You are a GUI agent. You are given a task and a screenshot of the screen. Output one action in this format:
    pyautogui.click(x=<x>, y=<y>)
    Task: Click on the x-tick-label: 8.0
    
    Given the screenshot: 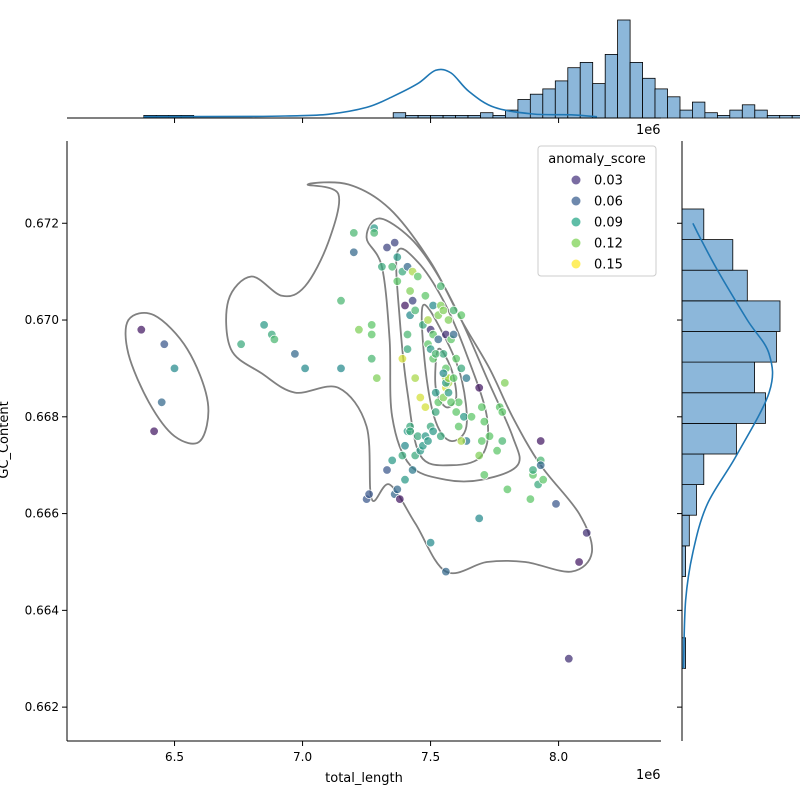 What is the action you would take?
    pyautogui.click(x=558, y=757)
    